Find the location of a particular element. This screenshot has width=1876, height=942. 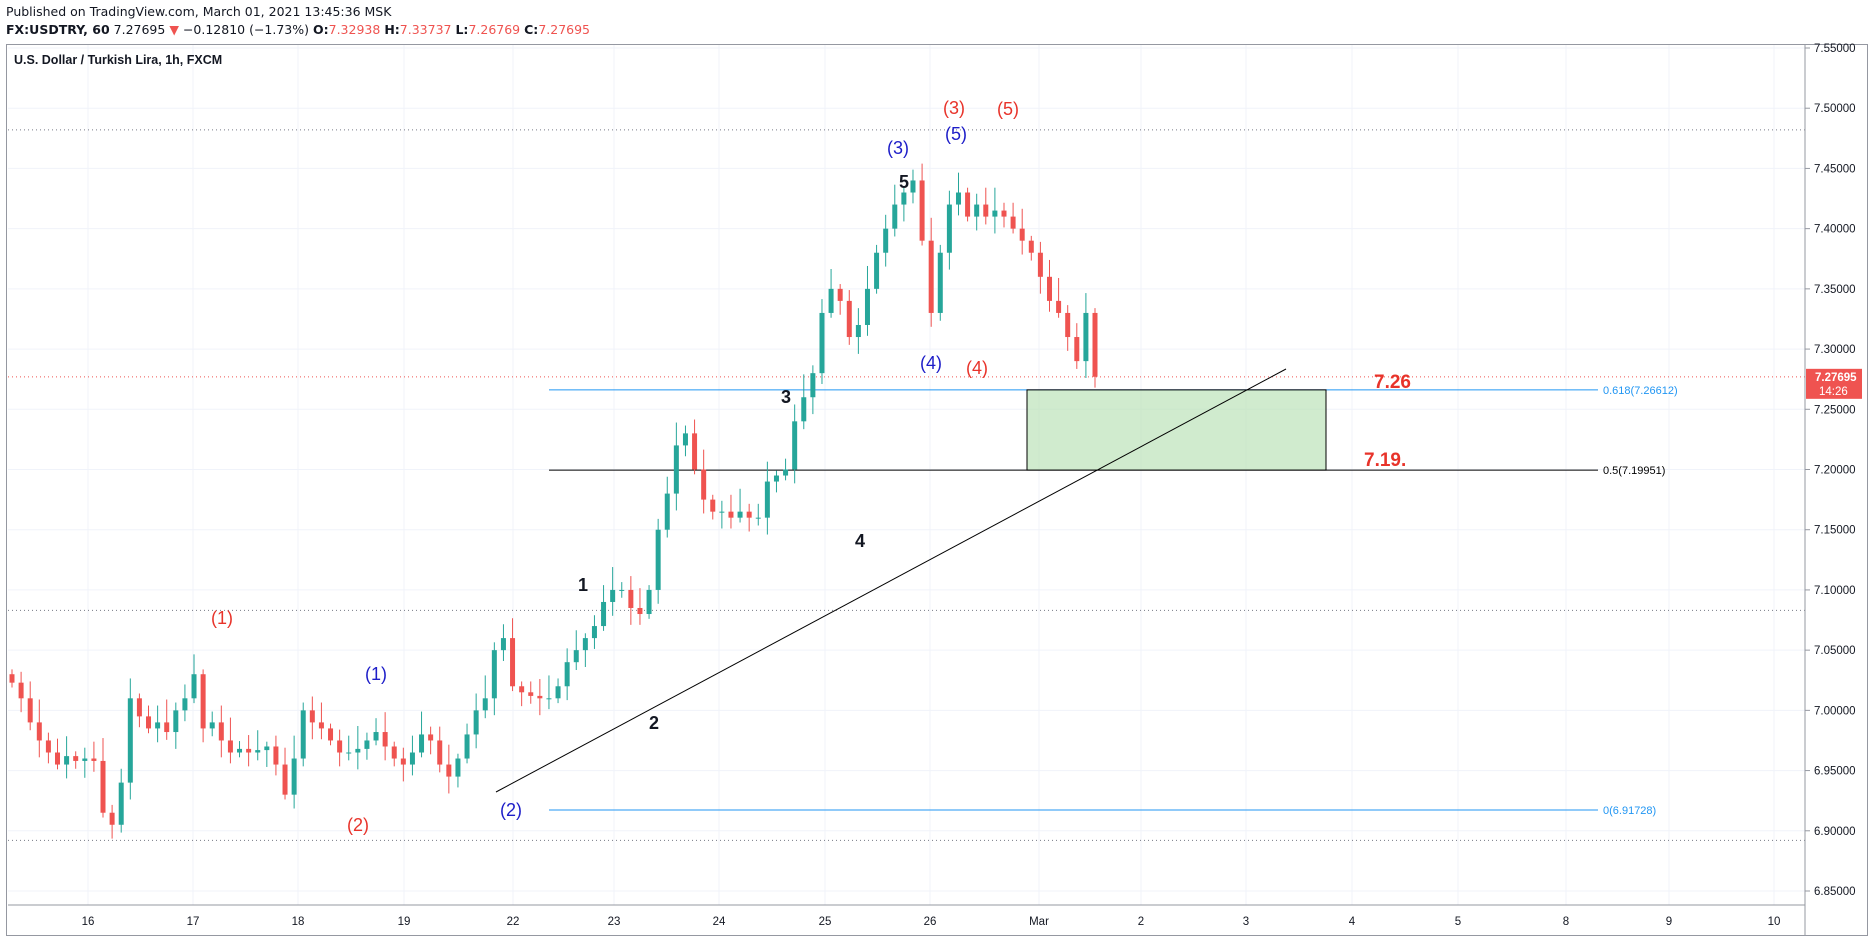

y-tick-label: 6.85000 is located at coordinates (1835, 892).